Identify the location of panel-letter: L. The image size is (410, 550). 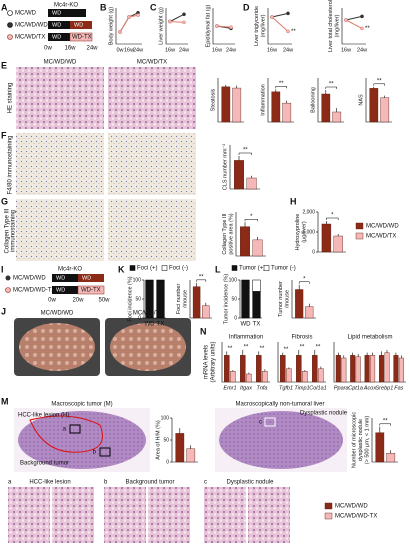
(218, 269).